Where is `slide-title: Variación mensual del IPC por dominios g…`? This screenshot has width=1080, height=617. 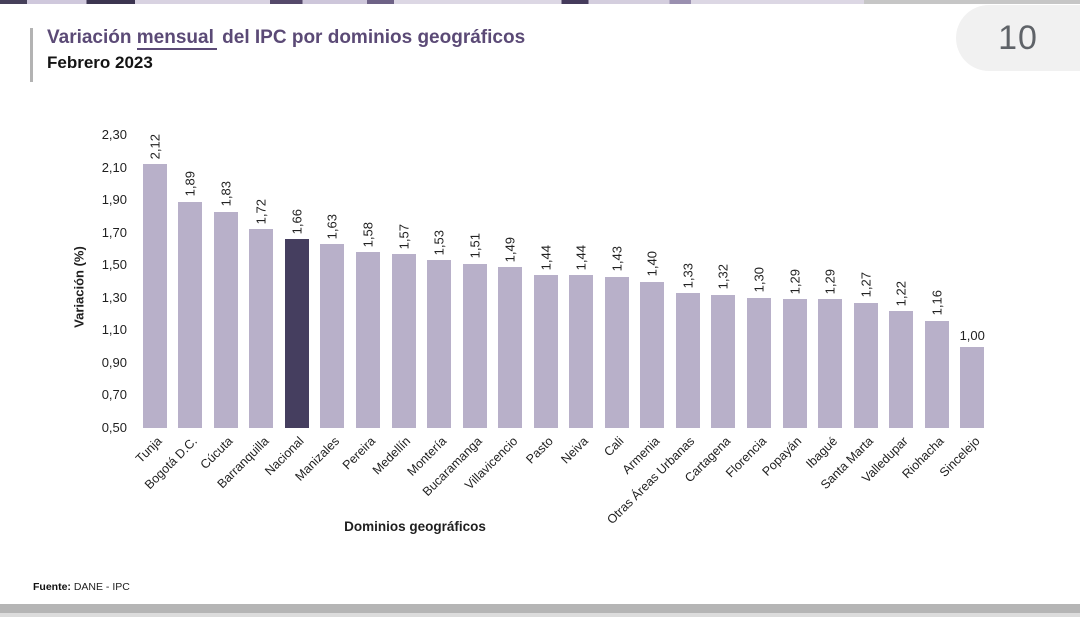 slide-title: Variación mensual del IPC por dominios g… is located at coordinates (286, 38).